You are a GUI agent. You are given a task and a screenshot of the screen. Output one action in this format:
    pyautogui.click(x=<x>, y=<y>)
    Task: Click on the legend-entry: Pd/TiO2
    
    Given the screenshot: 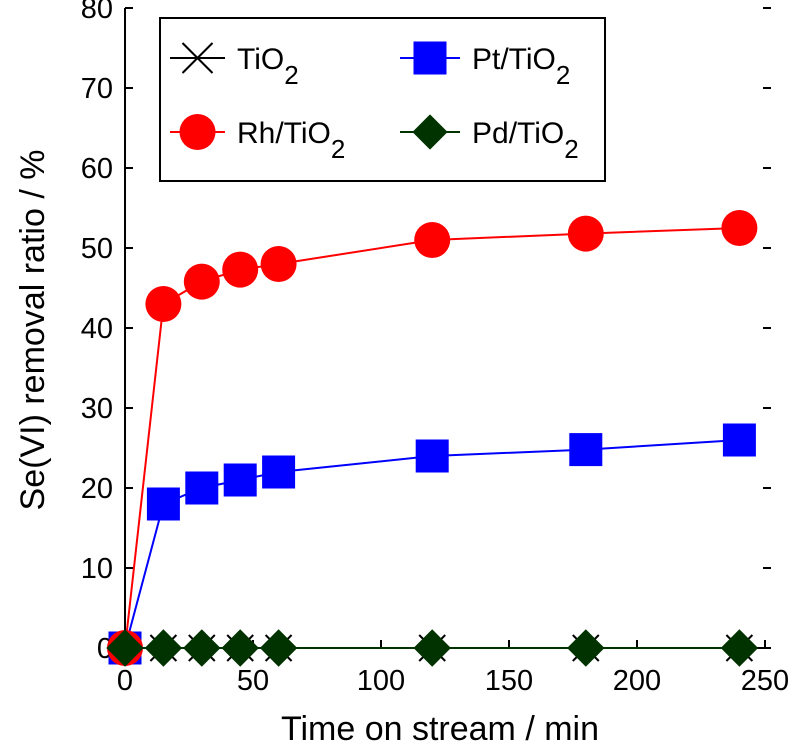 What is the action you would take?
    pyautogui.click(x=489, y=139)
    